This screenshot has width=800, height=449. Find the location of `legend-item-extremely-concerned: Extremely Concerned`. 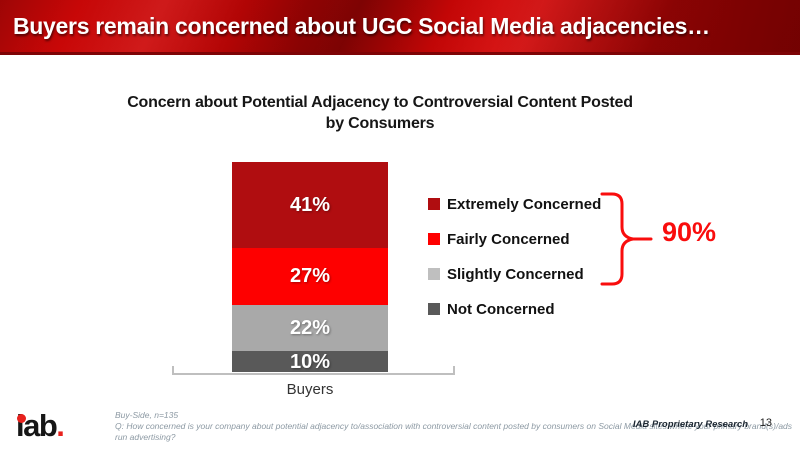

legend-item-extremely-concerned: Extremely Concerned is located at coordinates (515, 204).